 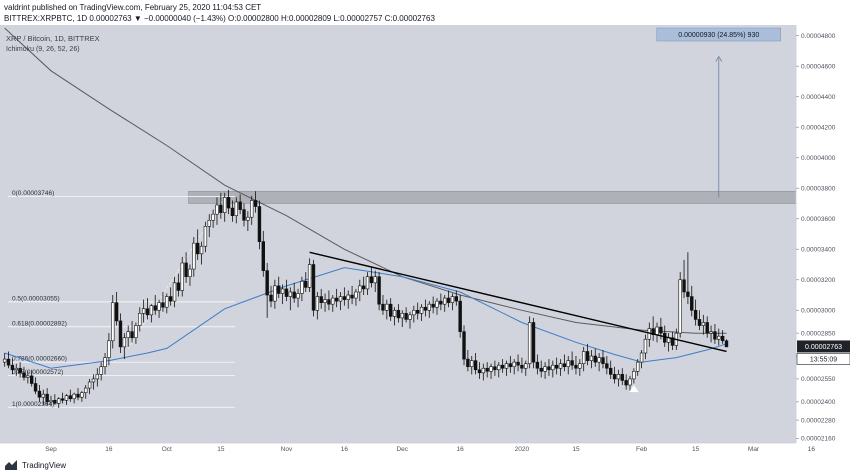 What do you see at coordinates (823, 234) in the screenshot?
I see `price-axis` at bounding box center [823, 234].